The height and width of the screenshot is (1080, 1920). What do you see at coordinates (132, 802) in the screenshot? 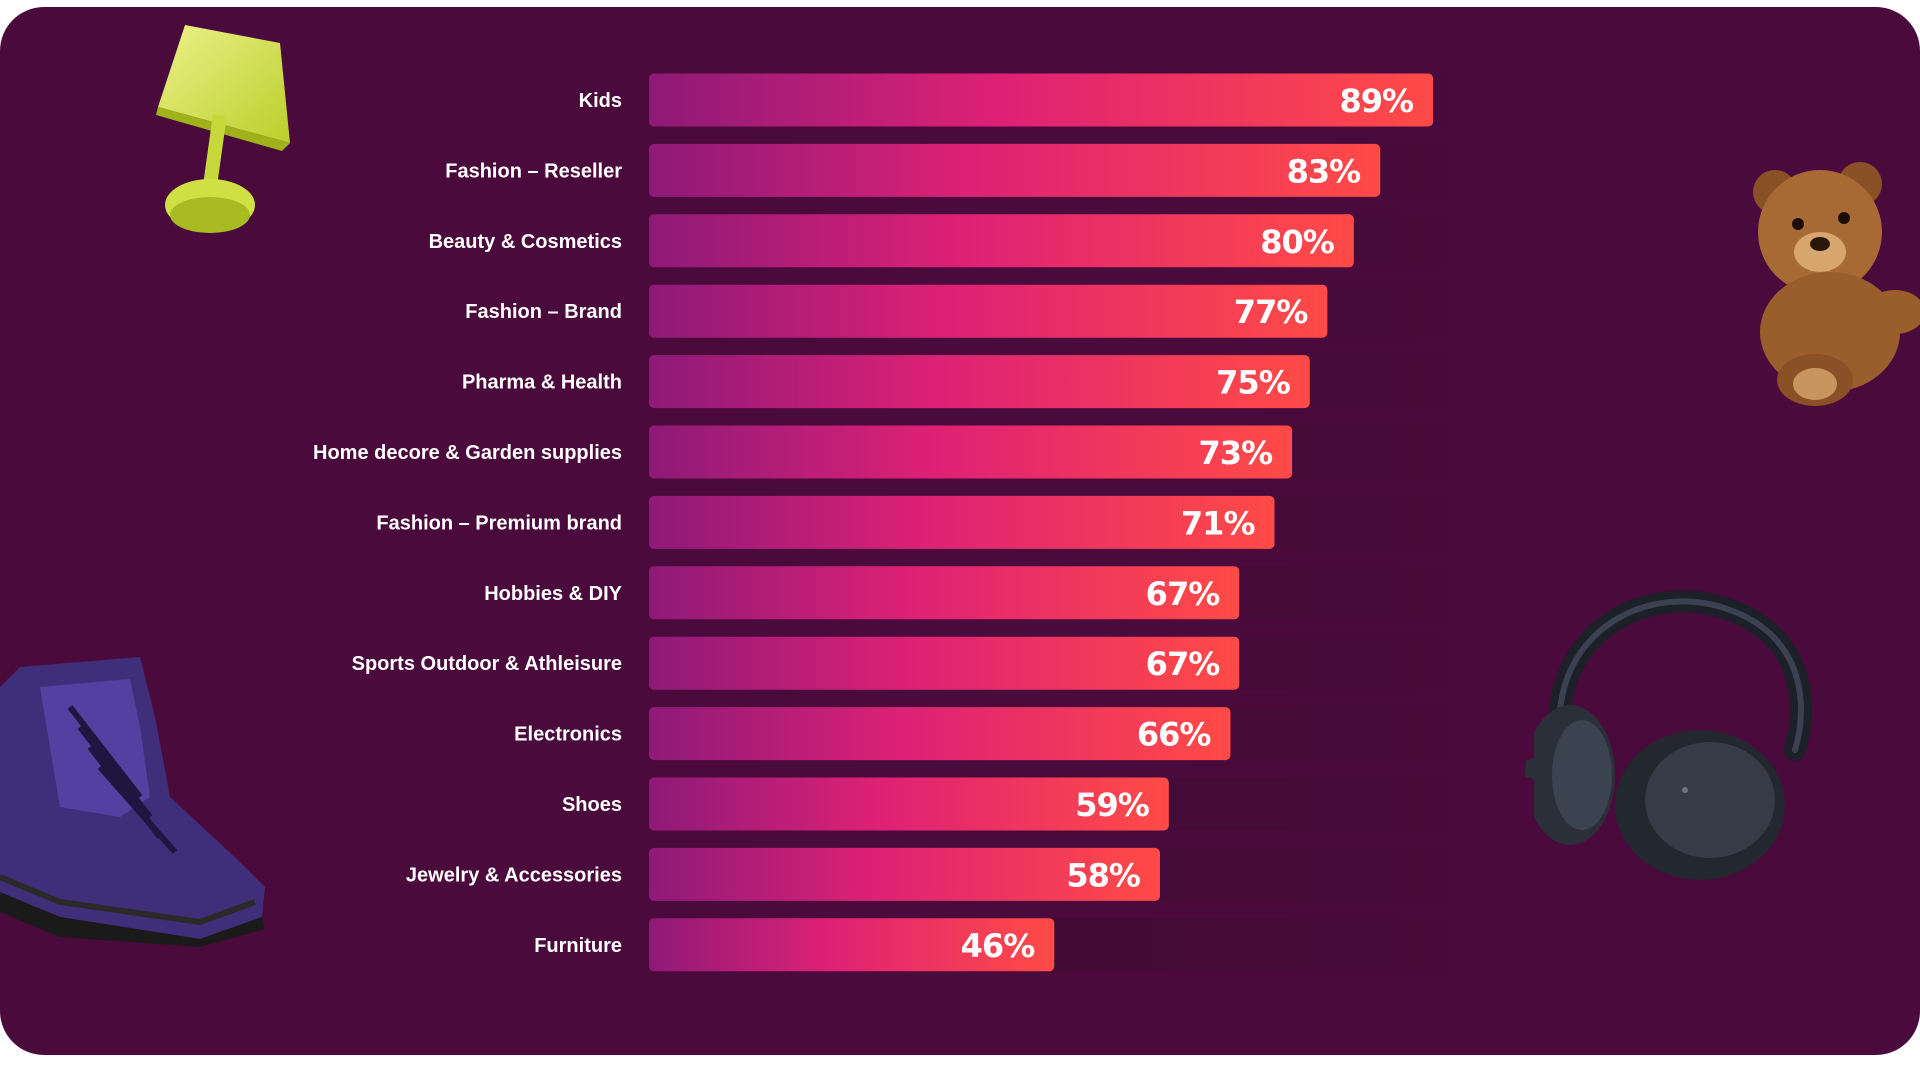
I see `hiking-boot-icon` at bounding box center [132, 802].